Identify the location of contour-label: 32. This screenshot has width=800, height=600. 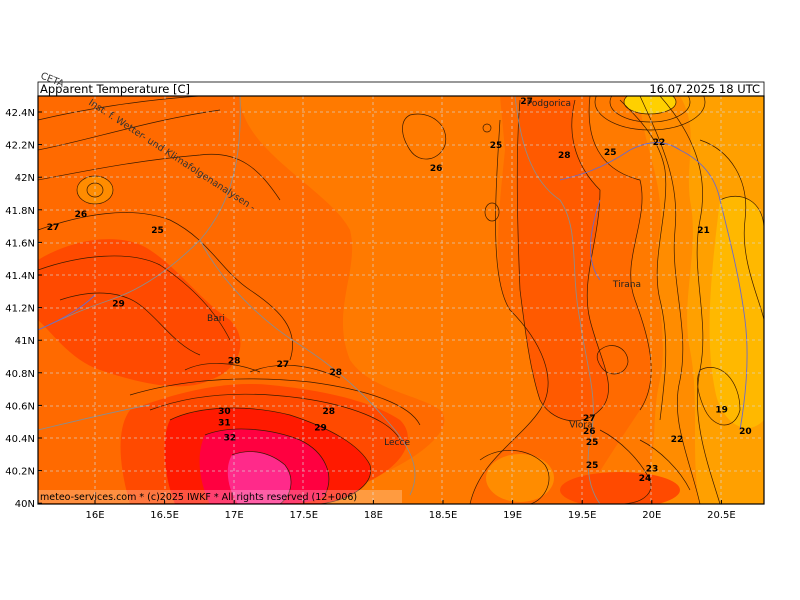
(230, 438).